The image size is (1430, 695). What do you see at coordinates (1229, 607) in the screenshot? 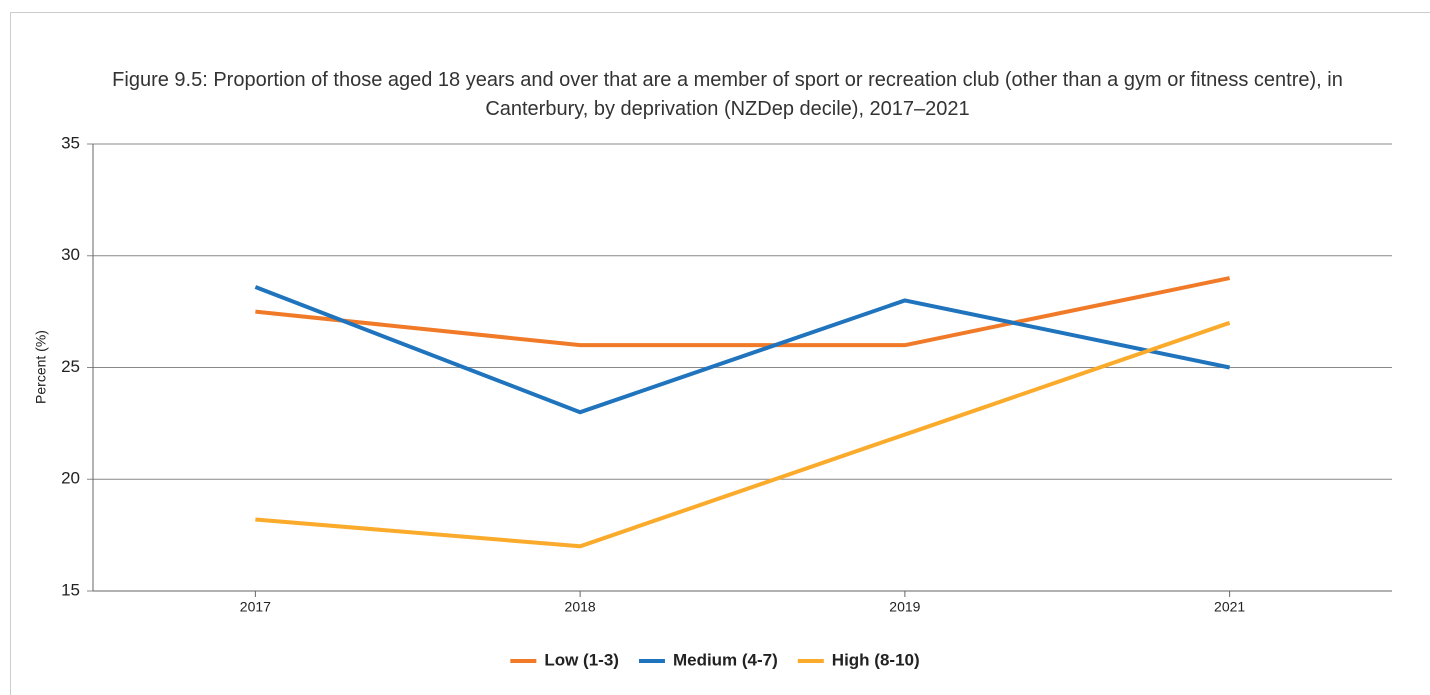
I see `x-tick-label: 2021` at bounding box center [1229, 607].